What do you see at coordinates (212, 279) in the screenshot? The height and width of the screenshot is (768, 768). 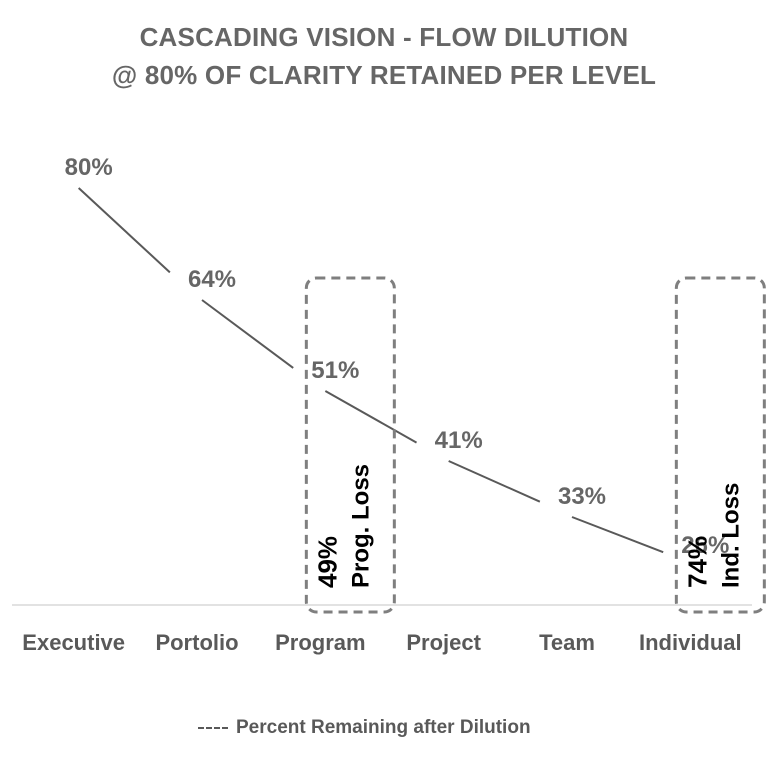 I see `data-label-portolio: 64%` at bounding box center [212, 279].